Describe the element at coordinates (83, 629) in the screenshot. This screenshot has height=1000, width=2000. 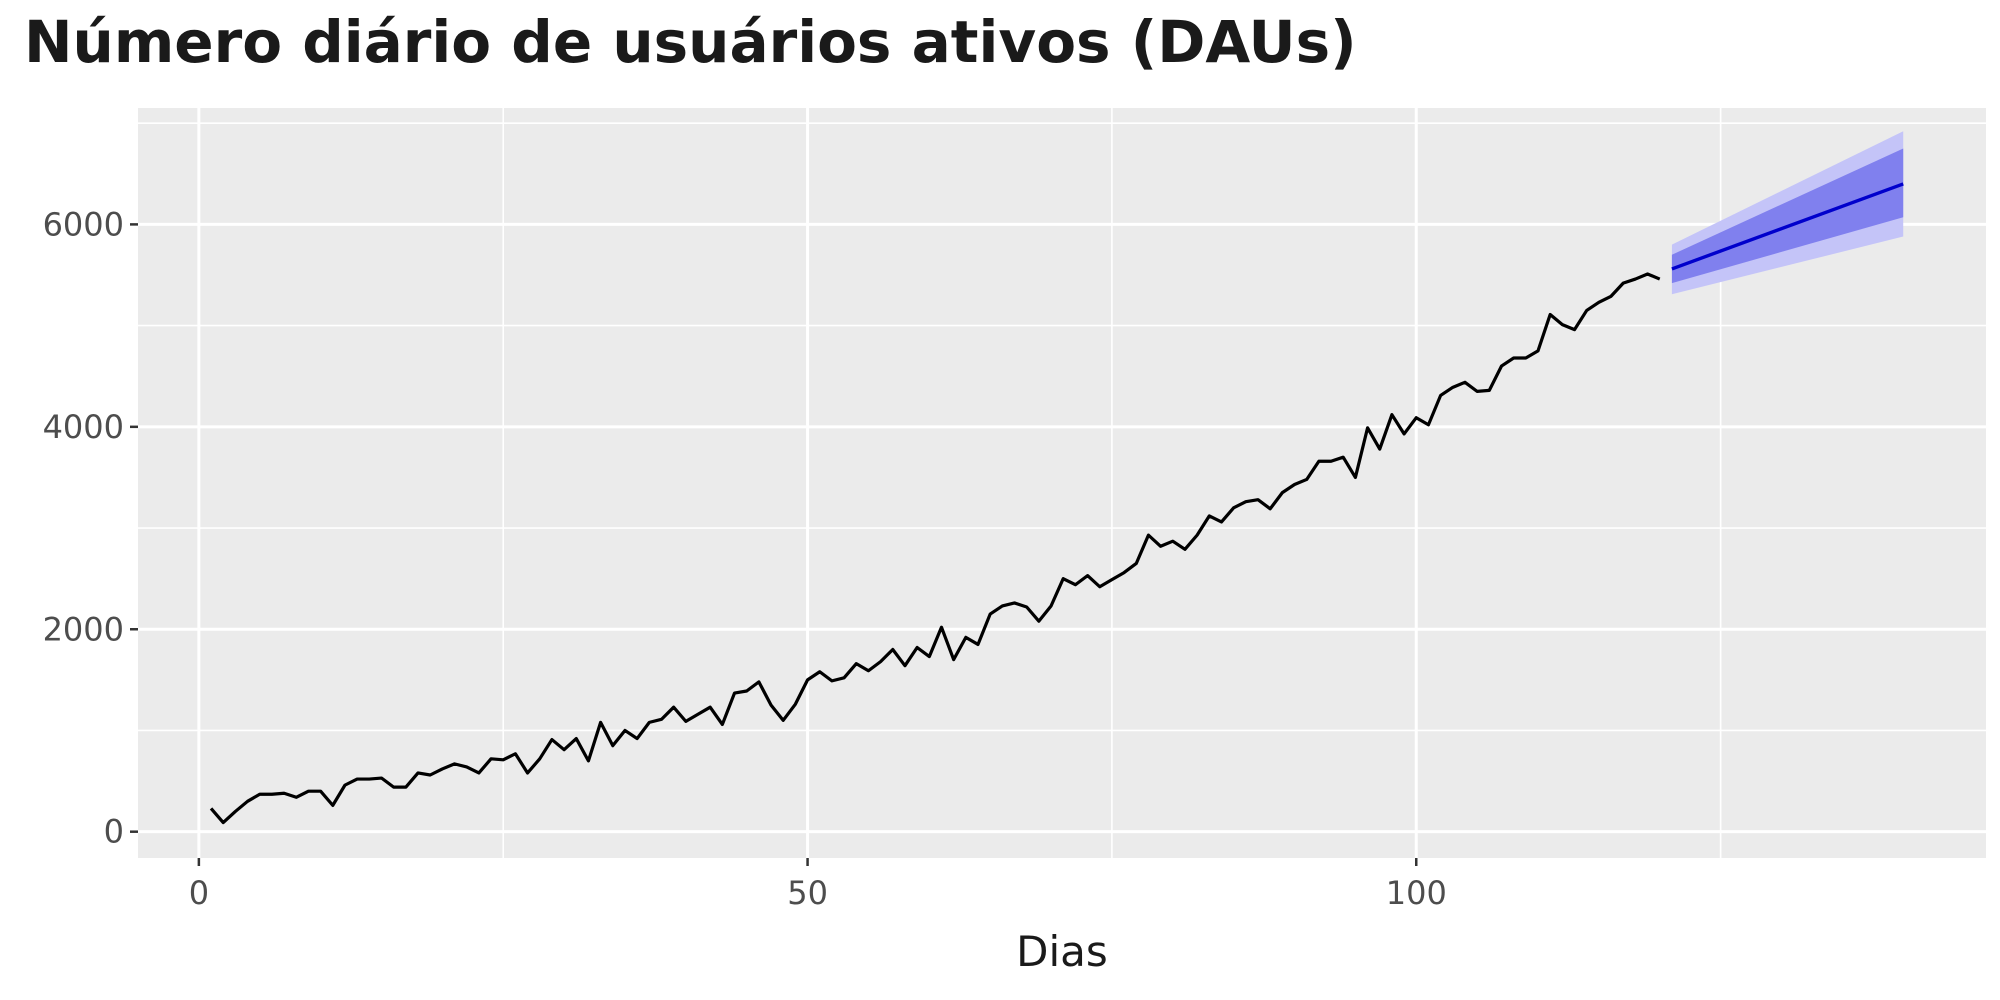
I see `y-tick-label: 2000` at that location.